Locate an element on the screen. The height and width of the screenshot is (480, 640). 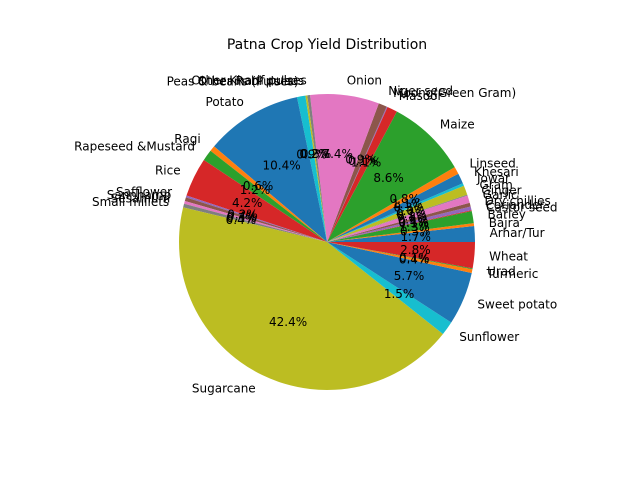
pie-name-label: Arhar/Tur is located at coordinates (517, 233).